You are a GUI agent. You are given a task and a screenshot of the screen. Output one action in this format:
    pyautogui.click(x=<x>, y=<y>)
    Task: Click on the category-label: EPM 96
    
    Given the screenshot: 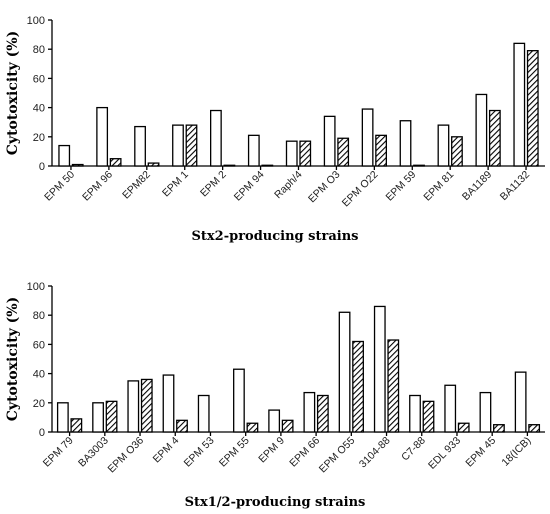 What is the action you would take?
    pyautogui.click(x=97, y=186)
    